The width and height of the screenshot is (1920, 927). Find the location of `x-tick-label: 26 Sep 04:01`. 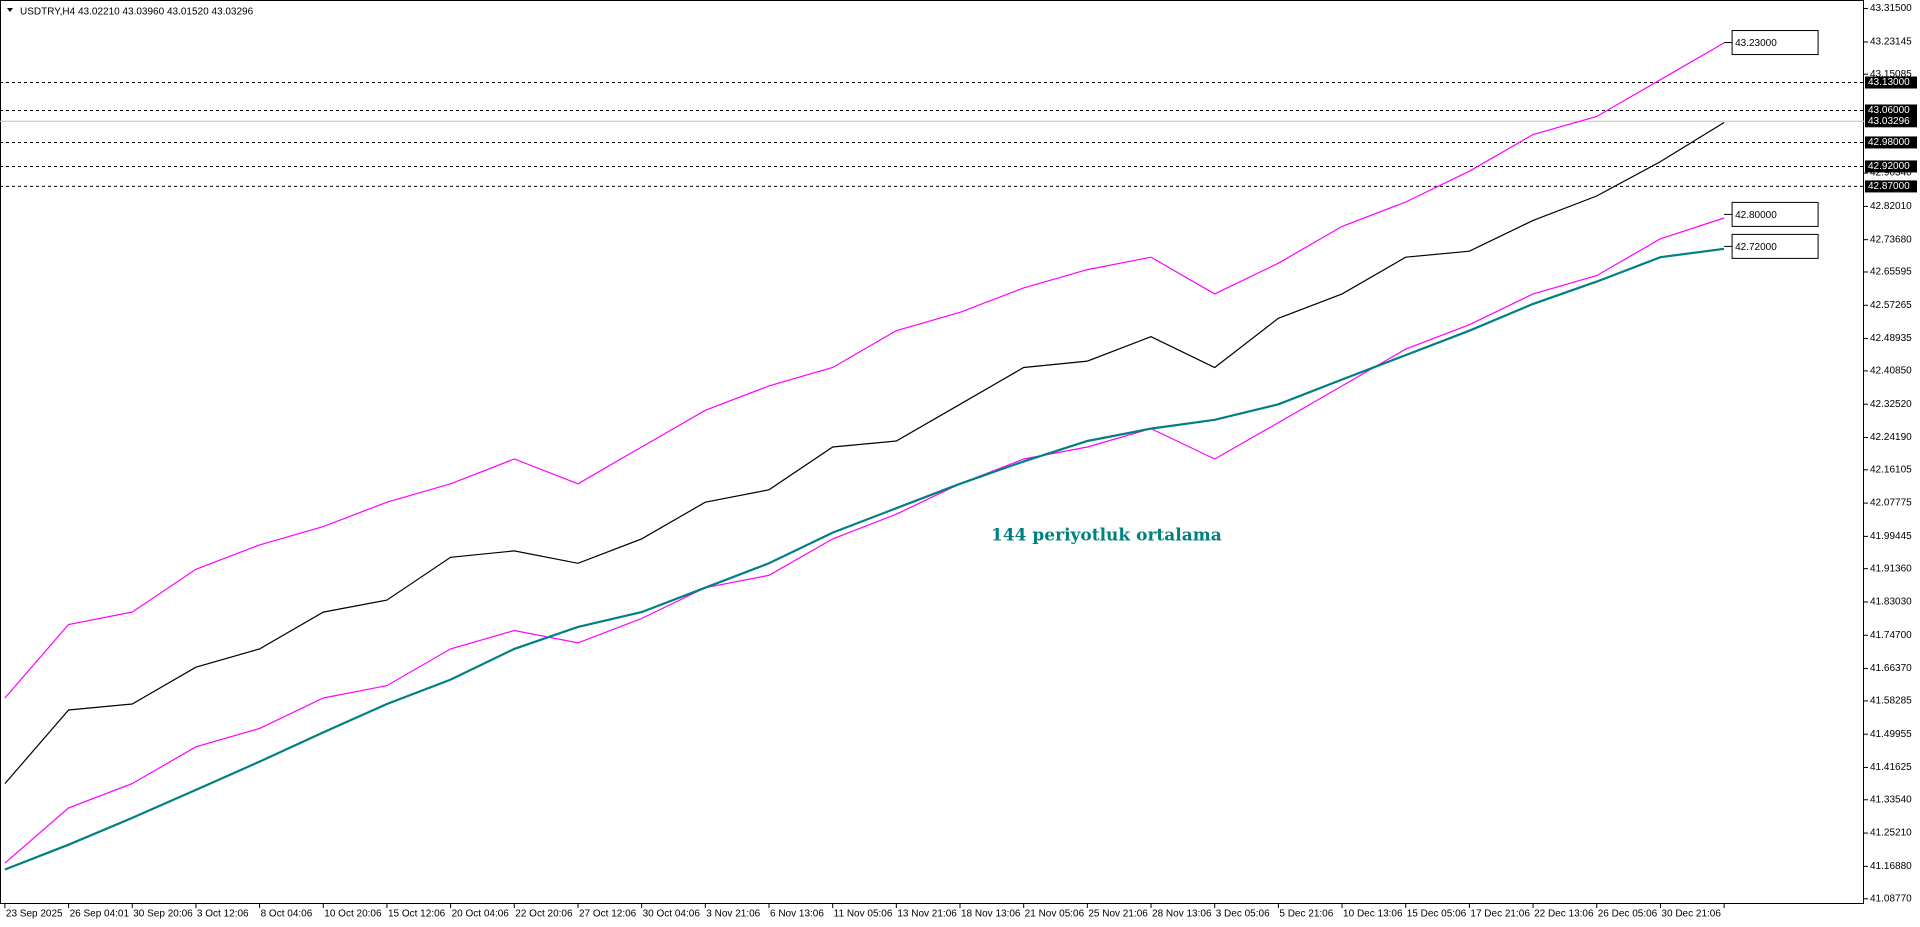

x-tick-label: 26 Sep 04:01 is located at coordinates (100, 914).